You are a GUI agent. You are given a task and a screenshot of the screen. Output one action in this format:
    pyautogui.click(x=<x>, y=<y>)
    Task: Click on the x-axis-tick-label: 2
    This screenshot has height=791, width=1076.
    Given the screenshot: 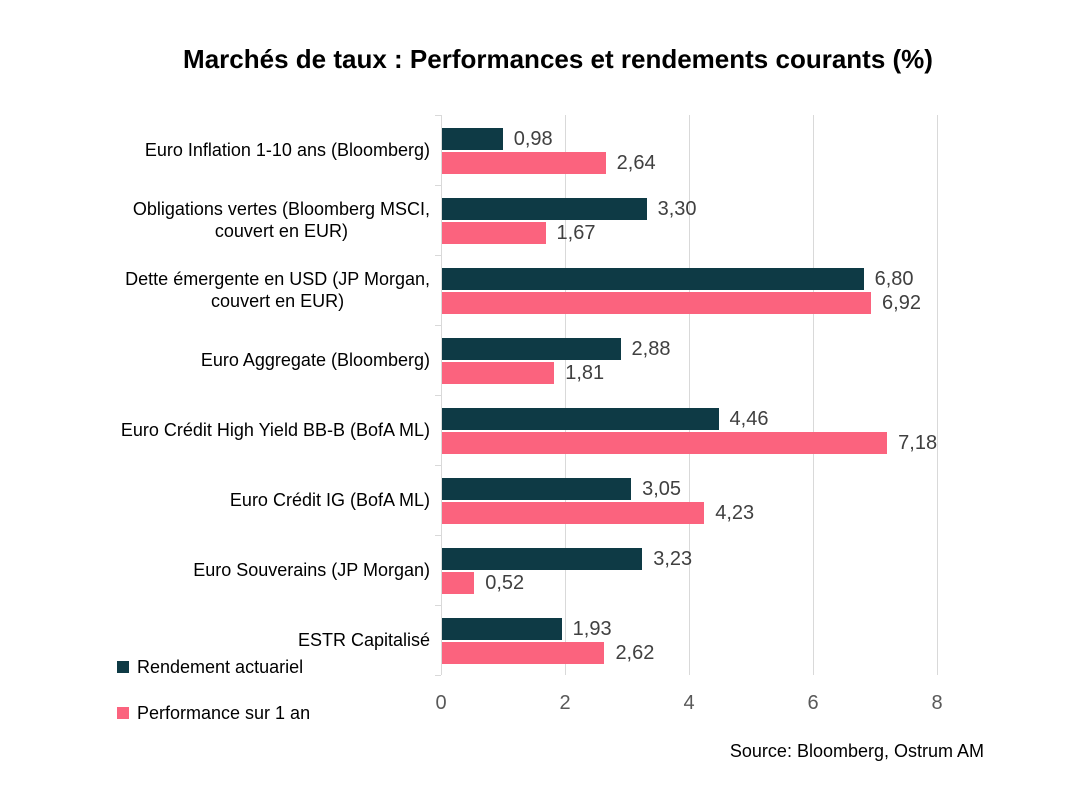 What is the action you would take?
    pyautogui.click(x=565, y=703)
    